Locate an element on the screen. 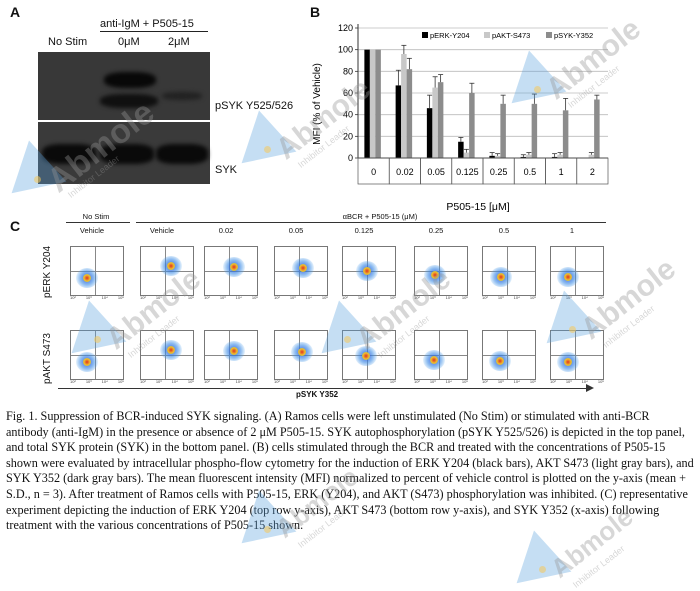 The height and width of the screenshot is (591, 700). bar-pERK-Y204-0.5 is located at coordinates (523, 157).